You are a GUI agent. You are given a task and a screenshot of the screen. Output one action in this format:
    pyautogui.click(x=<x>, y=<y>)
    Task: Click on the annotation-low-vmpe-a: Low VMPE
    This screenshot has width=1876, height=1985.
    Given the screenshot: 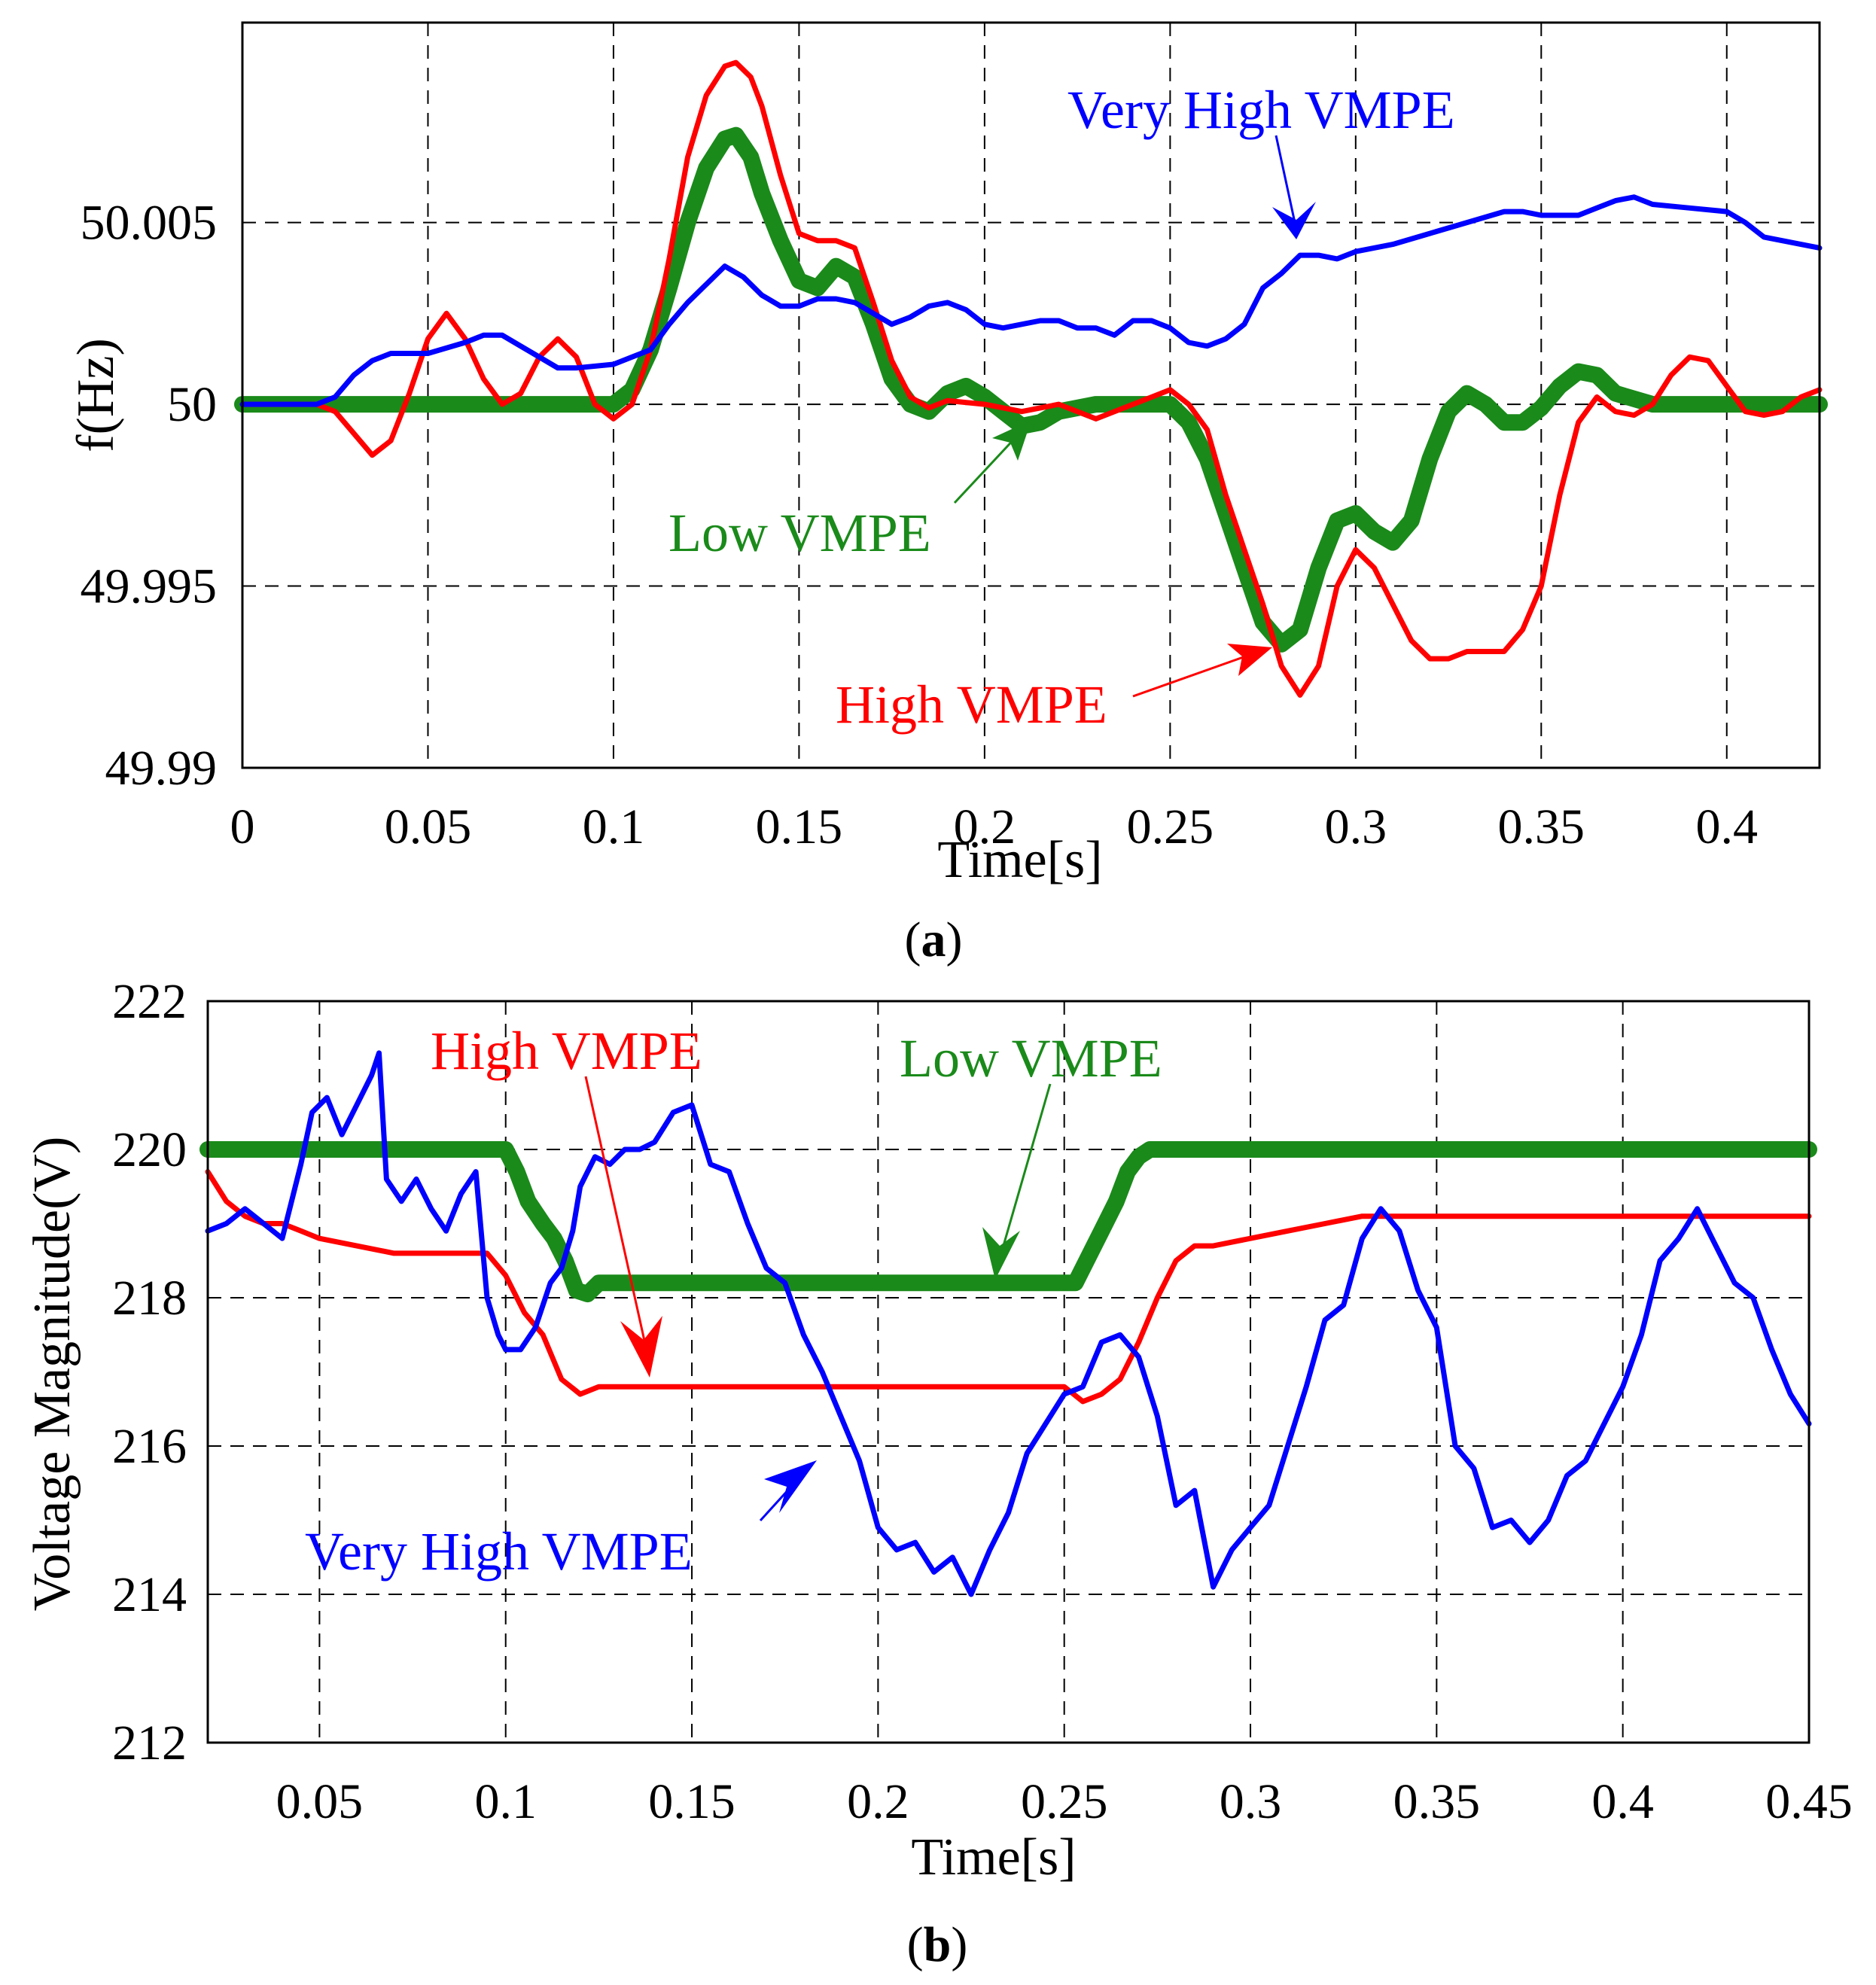 What is the action you would take?
    pyautogui.click(x=799, y=533)
    